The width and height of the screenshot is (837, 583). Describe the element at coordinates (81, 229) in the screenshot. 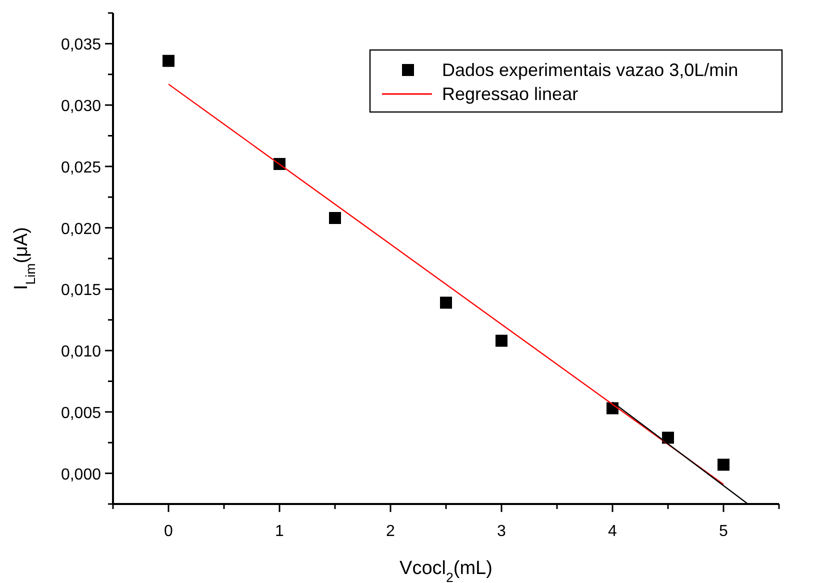

I see `y-tick-label: 0,020` at that location.